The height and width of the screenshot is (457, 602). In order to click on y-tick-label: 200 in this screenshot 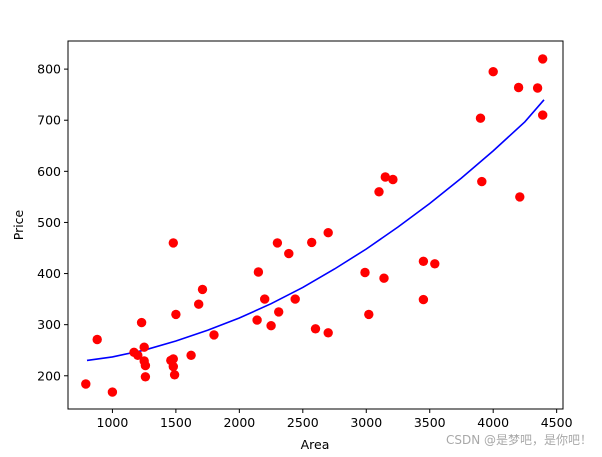, I will do `click(49, 375)`.